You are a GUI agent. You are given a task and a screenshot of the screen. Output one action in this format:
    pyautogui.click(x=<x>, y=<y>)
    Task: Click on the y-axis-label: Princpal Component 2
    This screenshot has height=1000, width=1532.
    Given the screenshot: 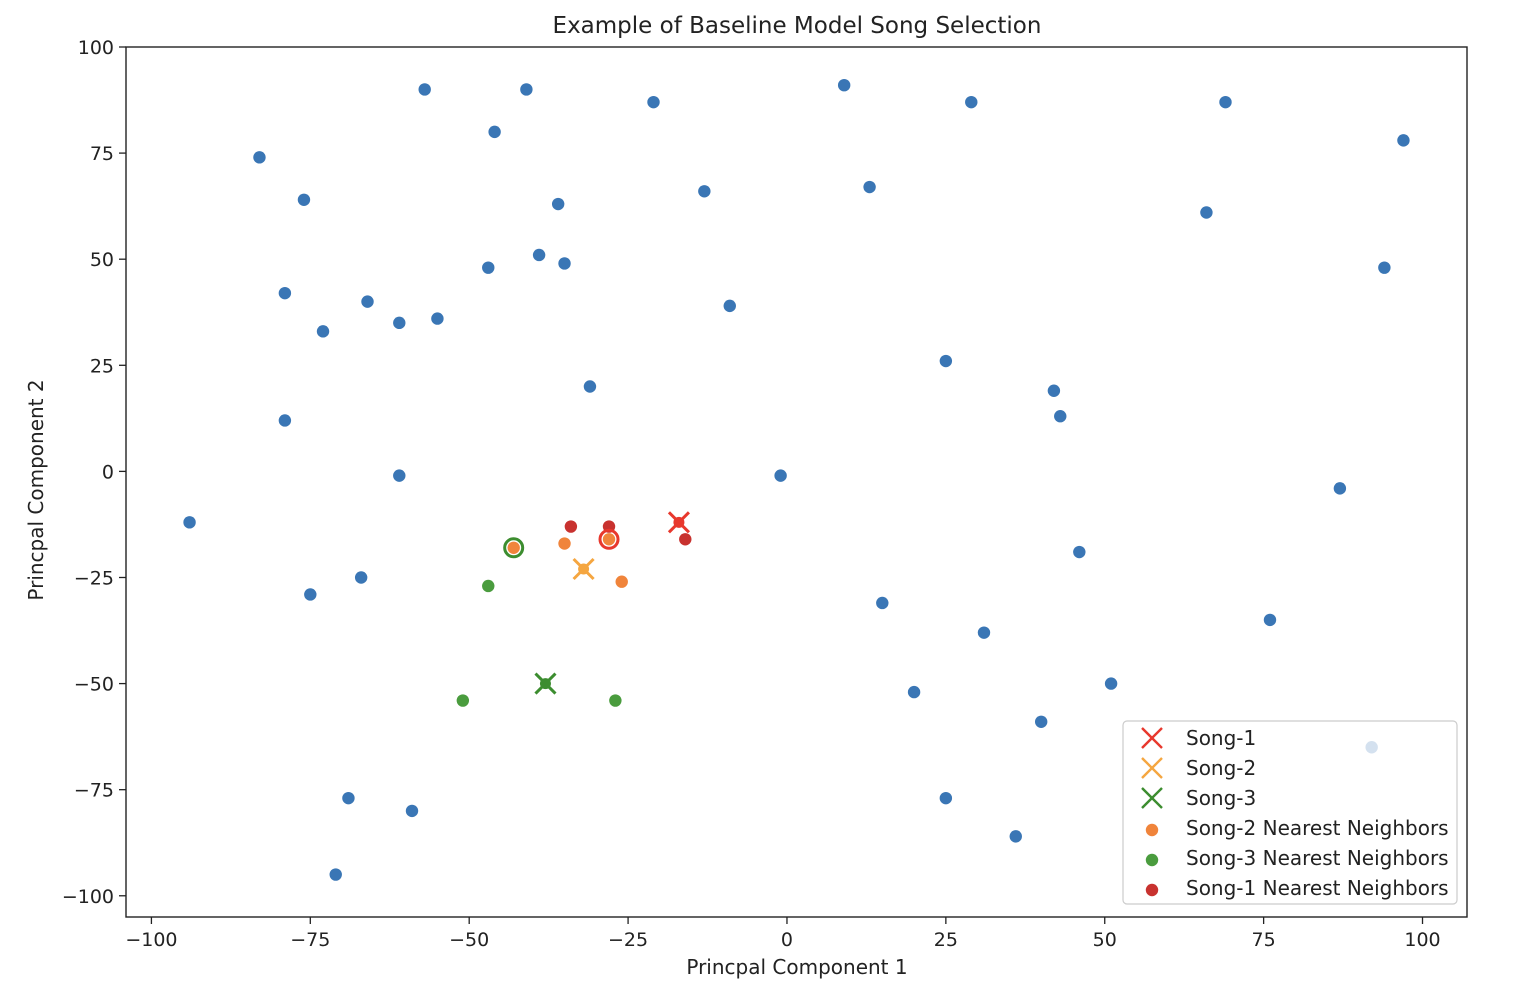 What is the action you would take?
    pyautogui.click(x=36, y=489)
    